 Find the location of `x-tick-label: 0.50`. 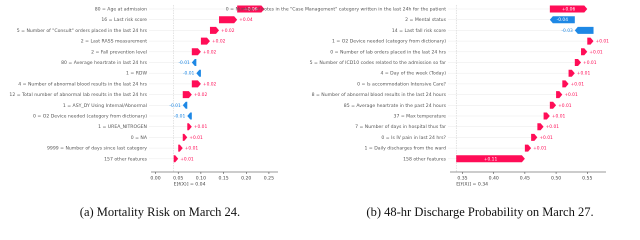

x-tick-label: 0.50 is located at coordinates (556, 179).